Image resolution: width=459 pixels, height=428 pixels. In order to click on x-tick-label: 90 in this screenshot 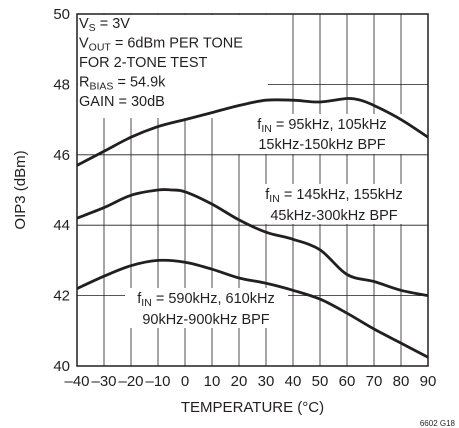, I will do `click(428, 381)`.